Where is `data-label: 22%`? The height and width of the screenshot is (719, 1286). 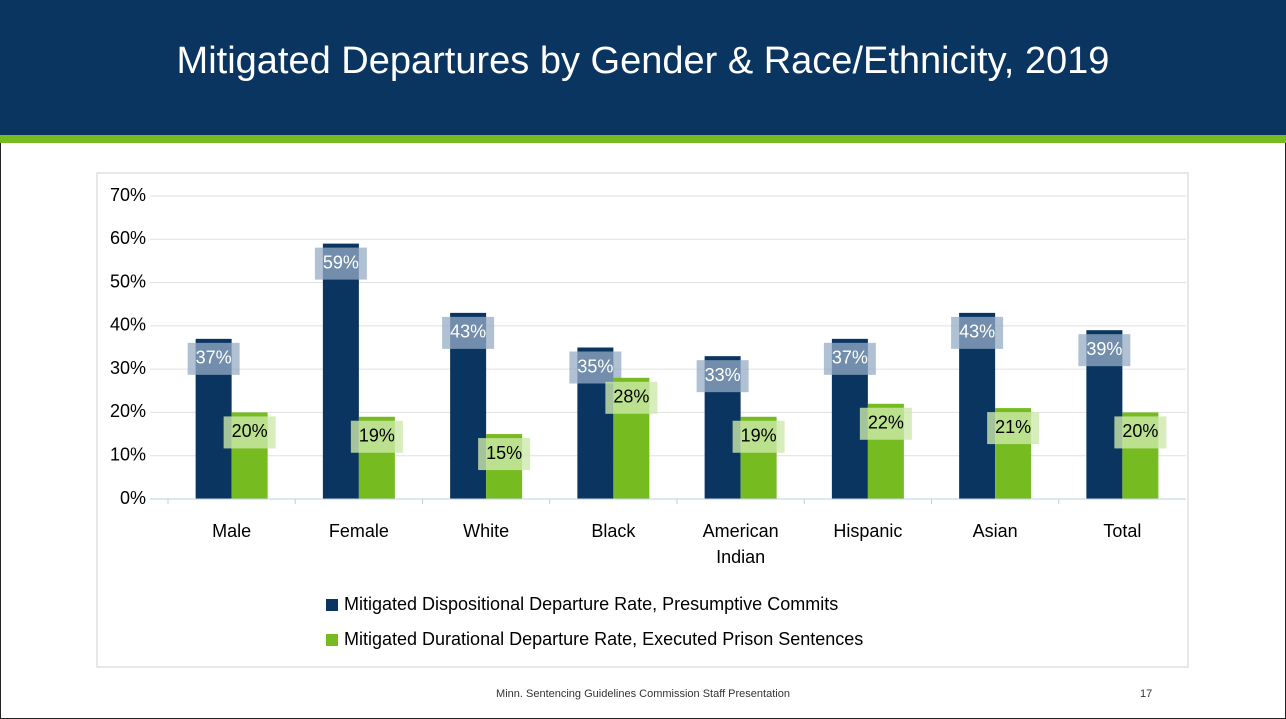 data-label: 22% is located at coordinates (886, 423).